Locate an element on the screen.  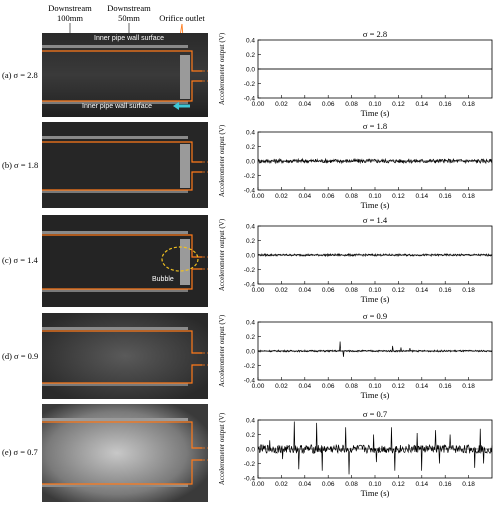
photo-c: Bubble is located at coordinates (125, 261).